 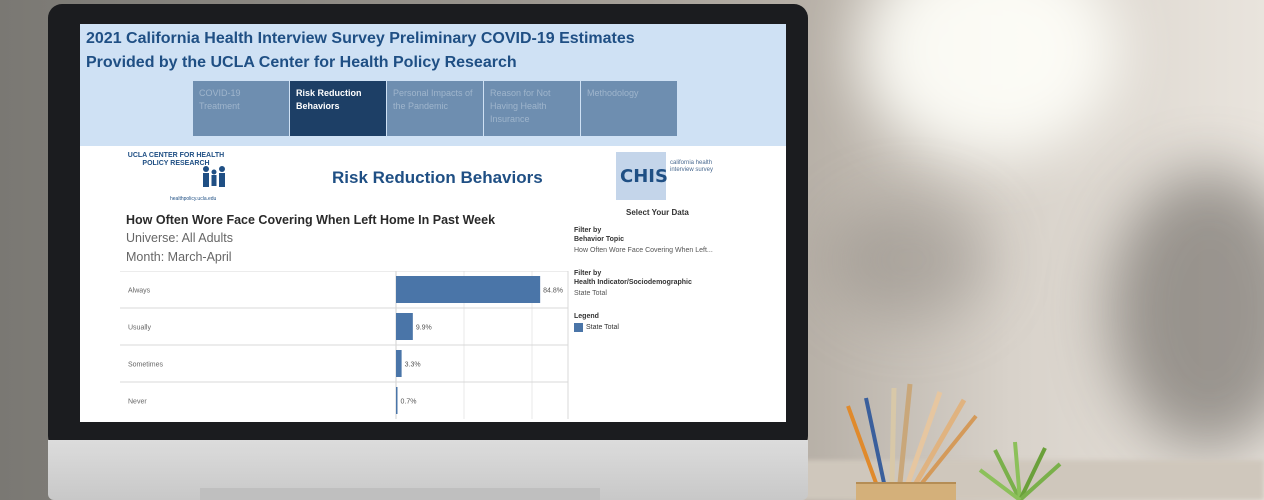 I want to click on filter-label: Health Indicator/Sociodemographic, so click(x=633, y=282).